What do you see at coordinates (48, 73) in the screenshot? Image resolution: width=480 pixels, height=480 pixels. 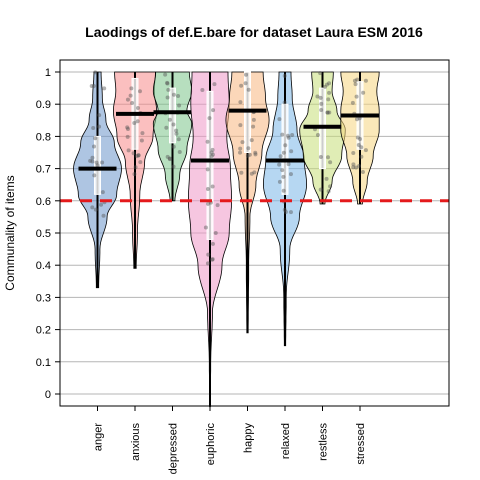 I see `y-tick-label: 1` at bounding box center [48, 73].